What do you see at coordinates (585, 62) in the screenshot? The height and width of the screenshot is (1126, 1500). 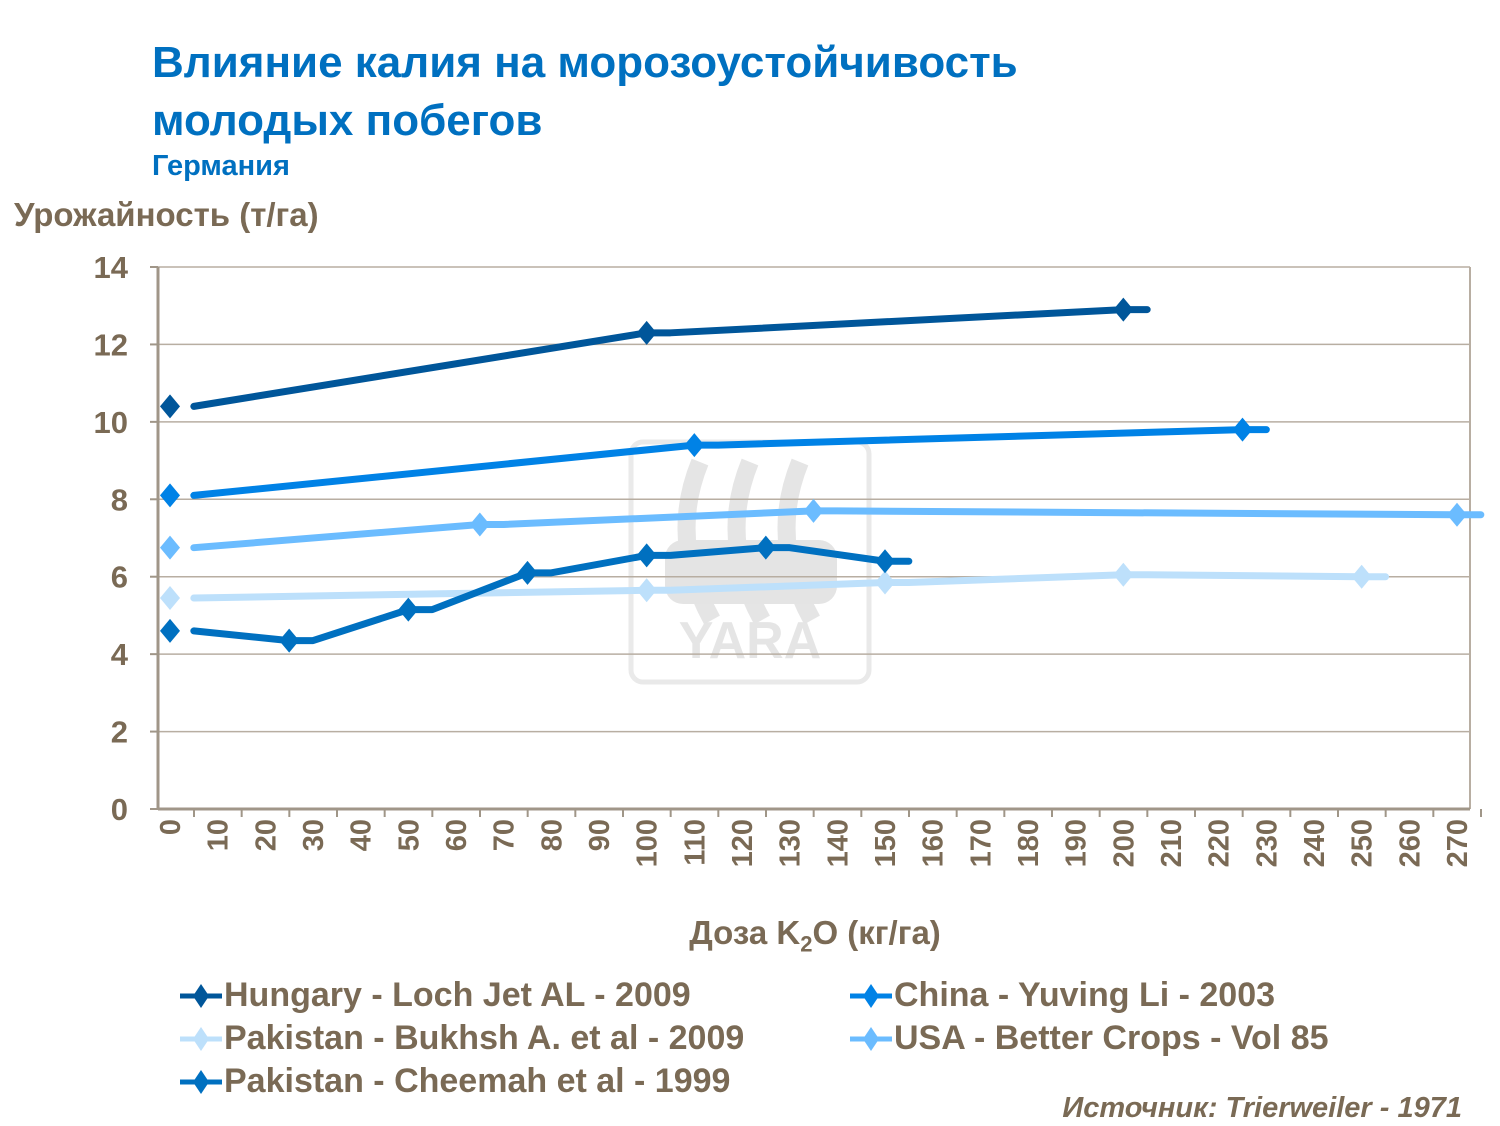 I see `title-line-1: Влияние калия на морозоустойчивость` at bounding box center [585, 62].